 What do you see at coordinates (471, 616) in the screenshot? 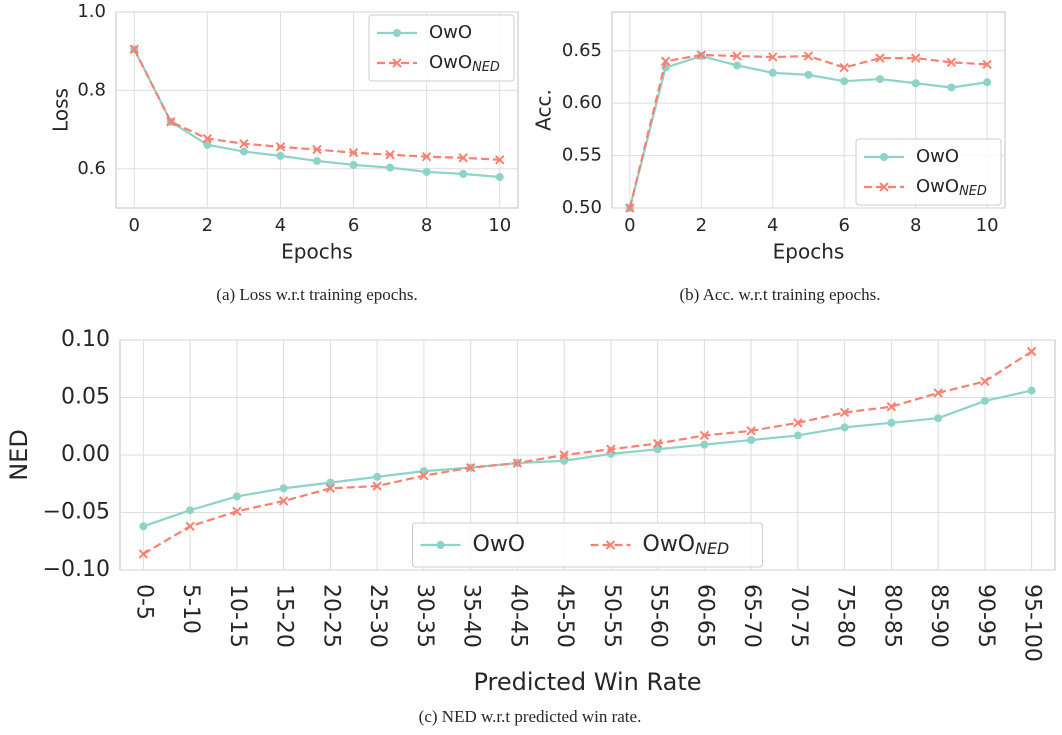
I see `x-tick-label: 35-40` at bounding box center [471, 616].